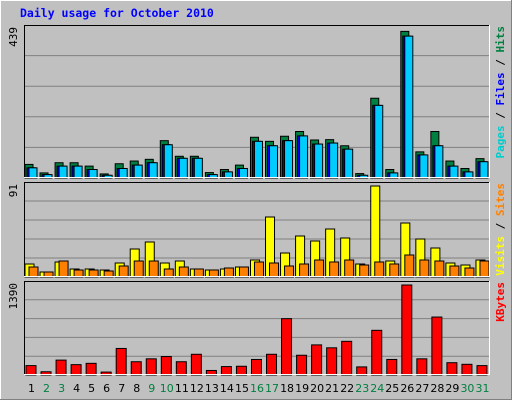  Describe the element at coordinates (121, 388) in the screenshot. I see `x-tick-label-day-7: 7` at that location.